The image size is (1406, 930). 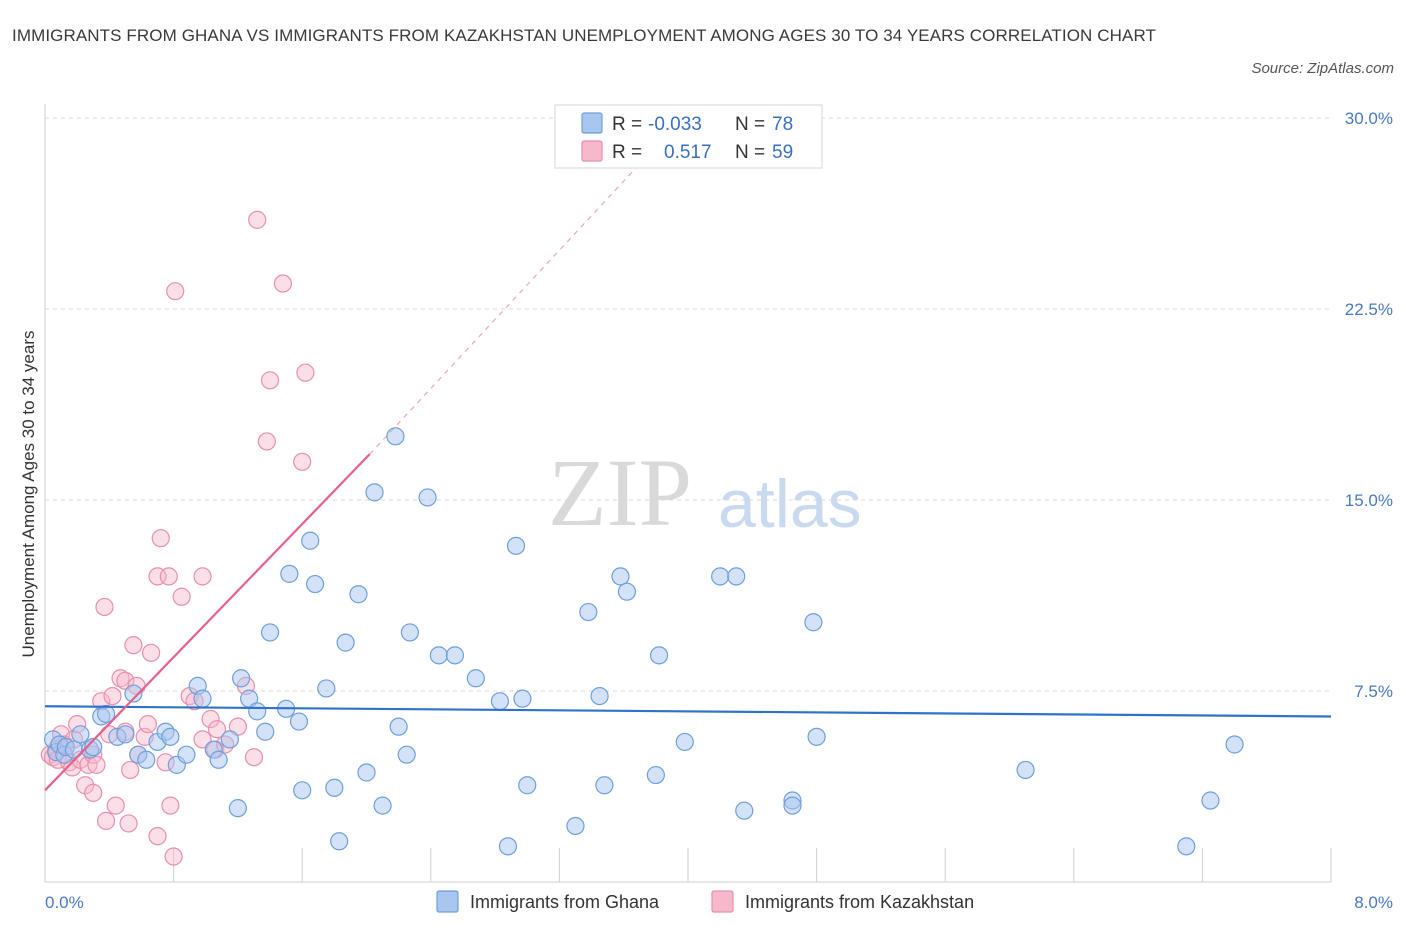 I want to click on legend-swatch-ghana, so click(x=592, y=123).